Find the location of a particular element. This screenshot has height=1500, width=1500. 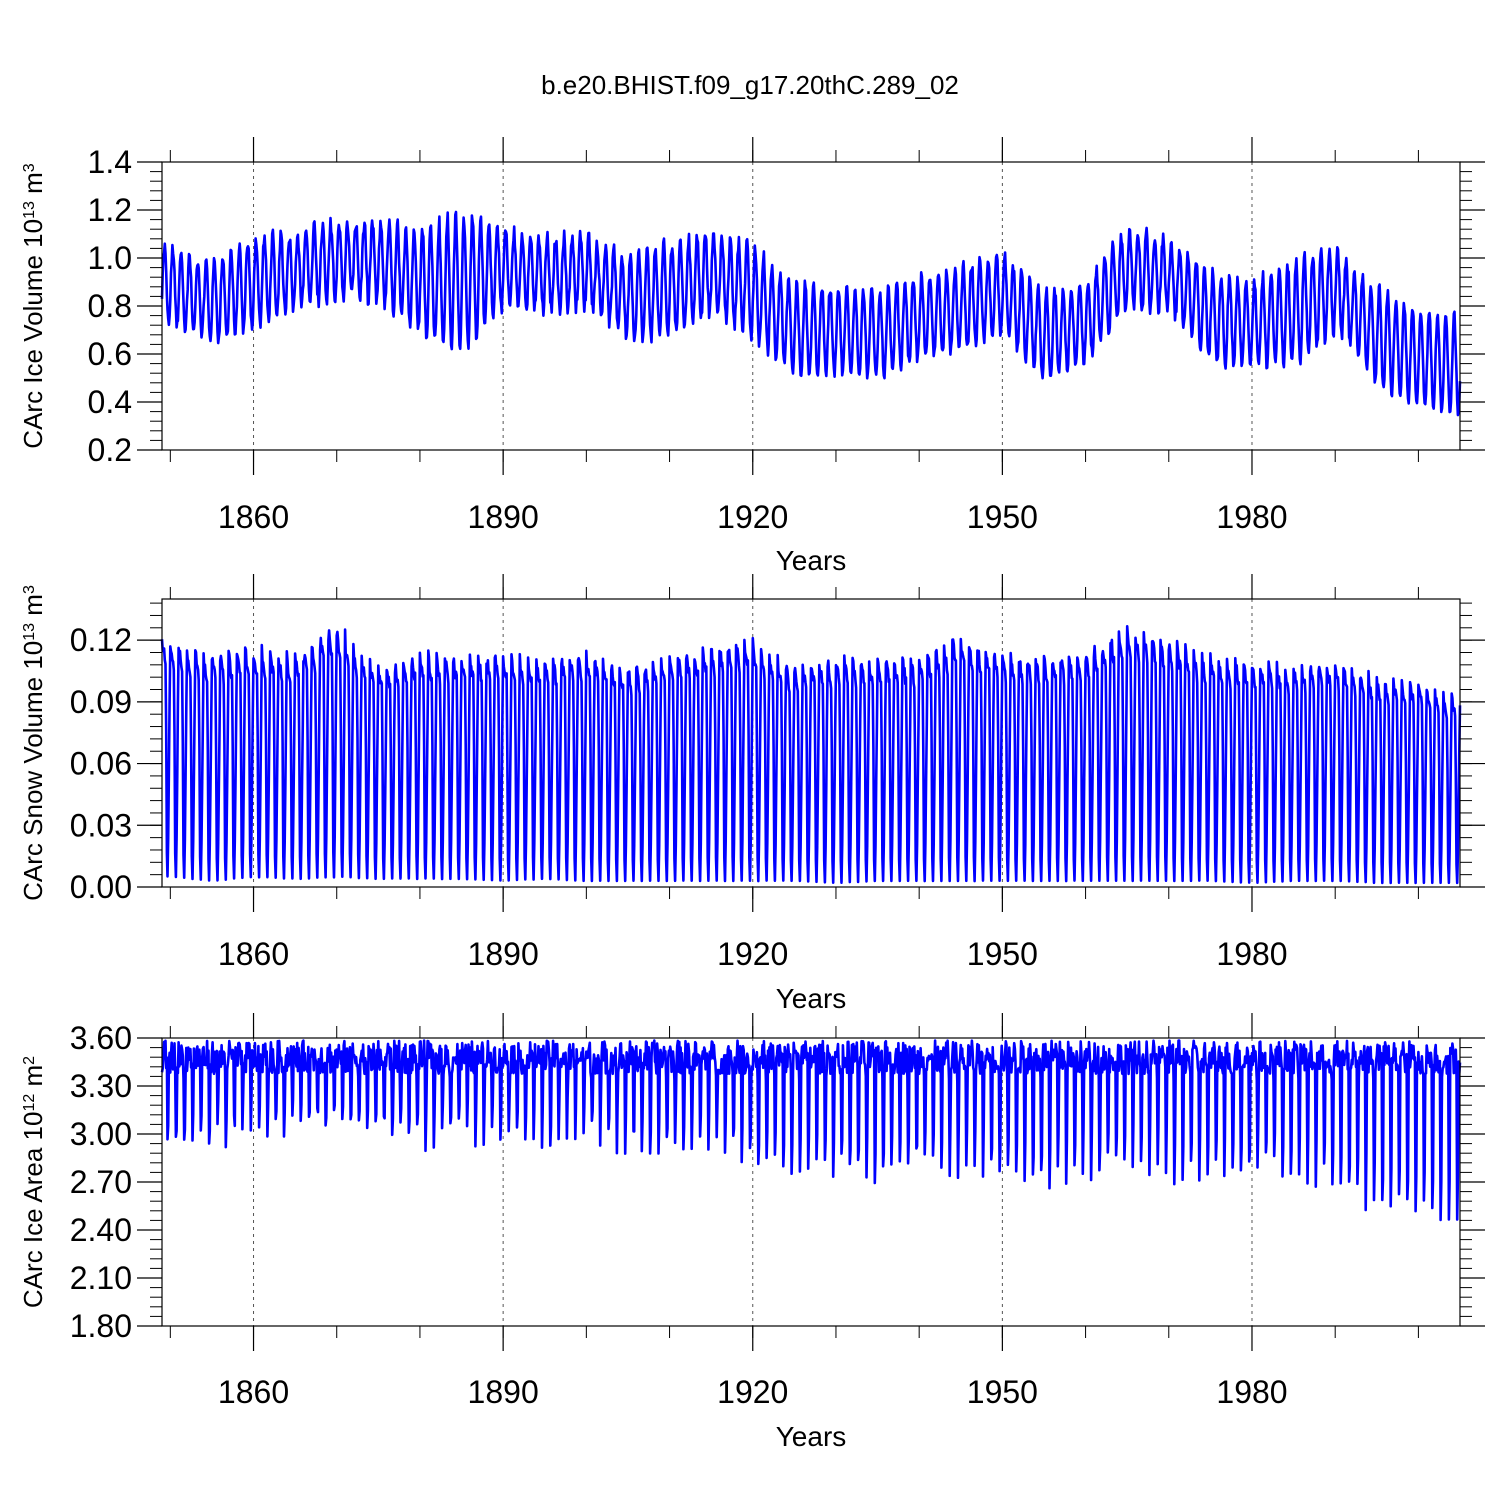

y-tick-label: 0.03 is located at coordinates (101, 825).